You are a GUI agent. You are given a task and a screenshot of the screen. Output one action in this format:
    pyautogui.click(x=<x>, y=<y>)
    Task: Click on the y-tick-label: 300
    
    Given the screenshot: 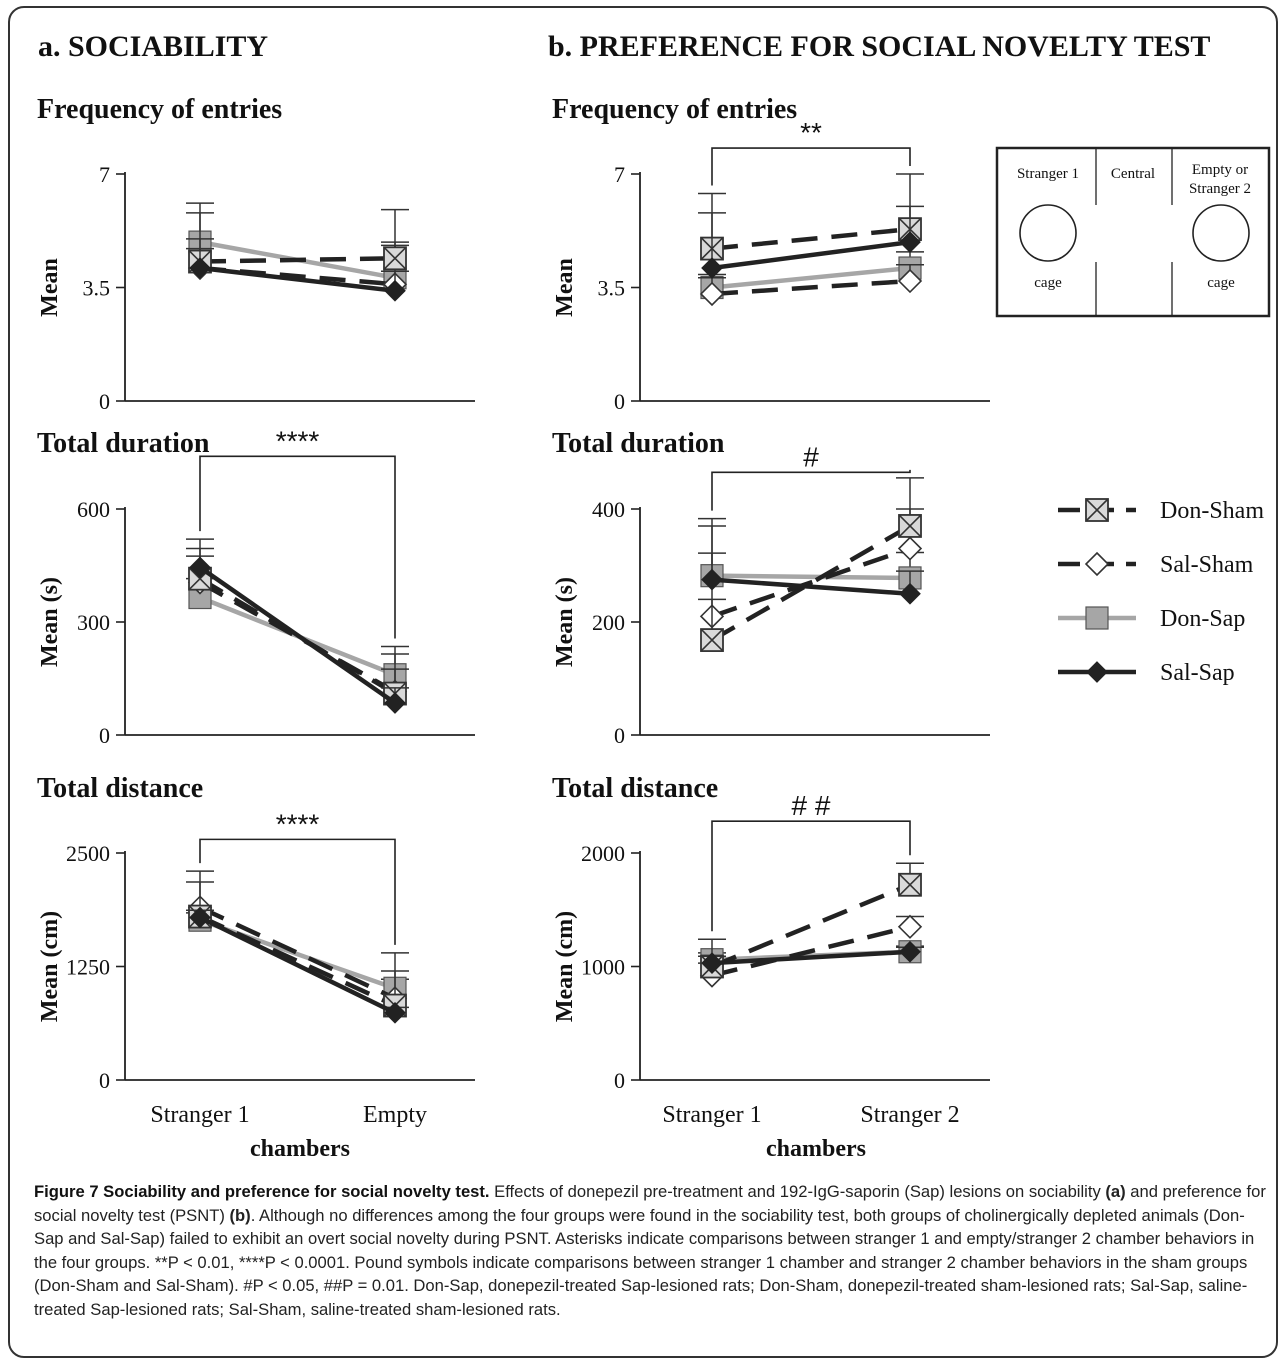 What is the action you would take?
    pyautogui.click(x=93, y=622)
    